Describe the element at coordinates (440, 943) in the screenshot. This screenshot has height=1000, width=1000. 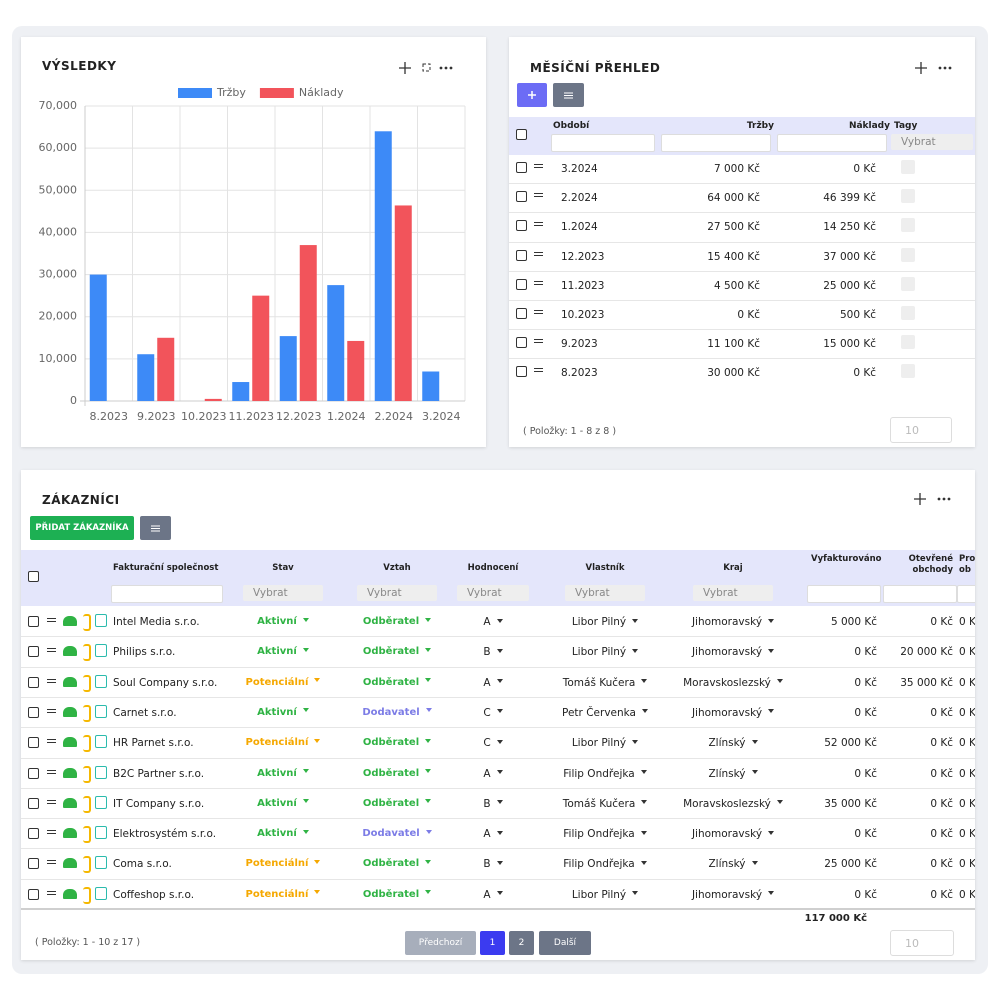
I see `prev-button: Předchozí` at that location.